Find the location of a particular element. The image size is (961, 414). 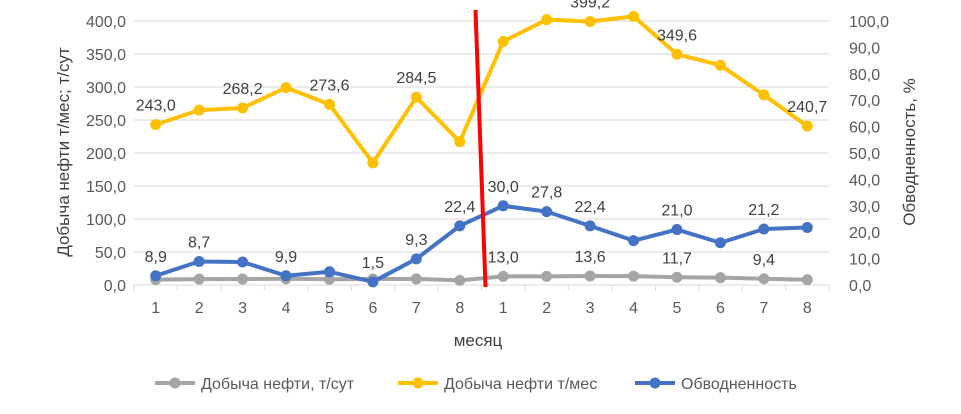

x-axis-title: месяц is located at coordinates (478, 340).